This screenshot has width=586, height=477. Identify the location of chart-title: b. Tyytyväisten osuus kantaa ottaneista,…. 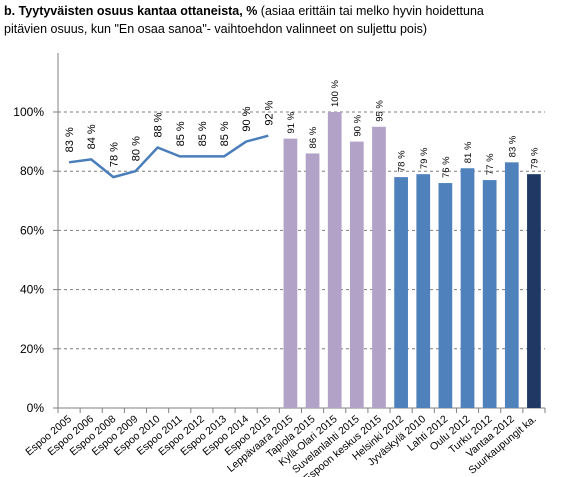
(293, 20).